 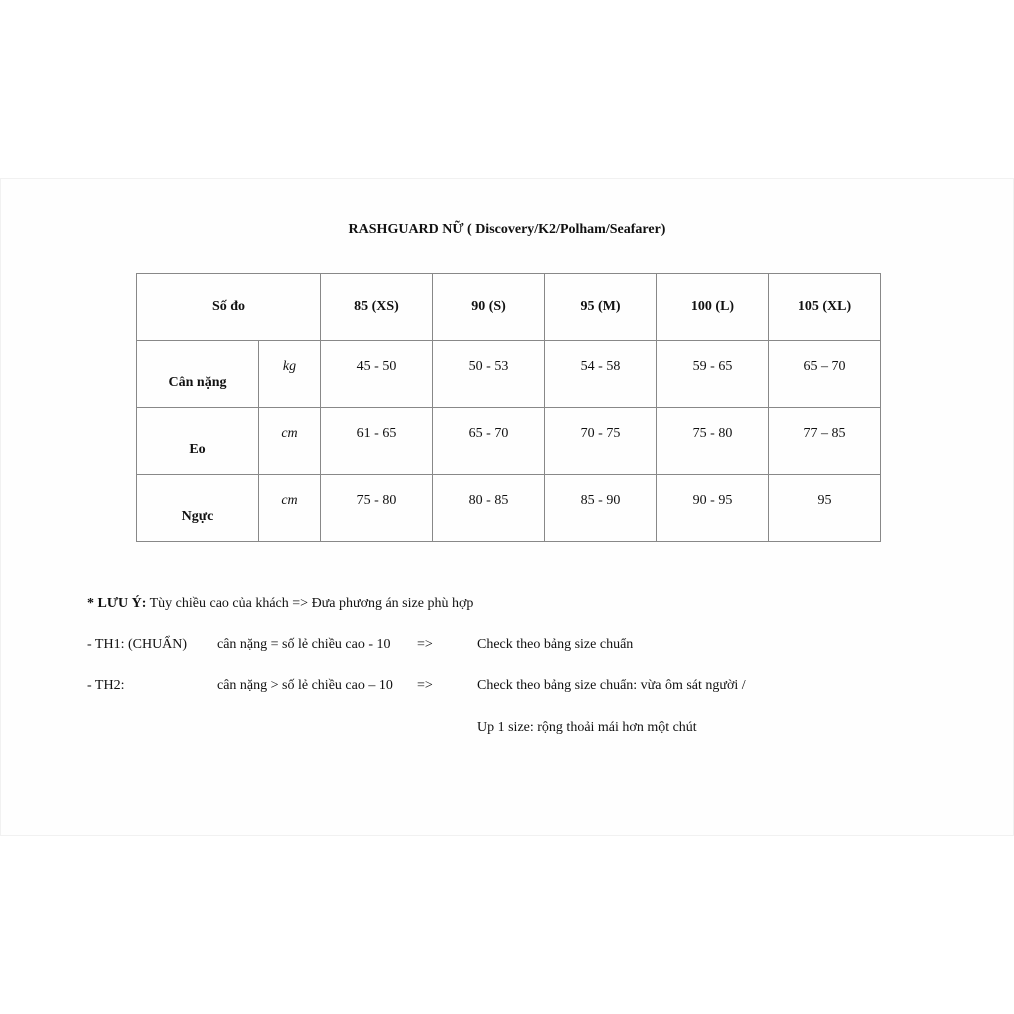 I want to click on cell-value: 61 - 65, so click(x=376, y=433).